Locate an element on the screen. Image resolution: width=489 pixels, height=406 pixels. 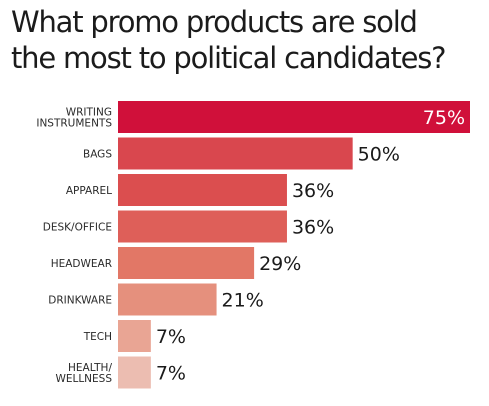
category-label-line: HEALTH/ is located at coordinates (90, 368).